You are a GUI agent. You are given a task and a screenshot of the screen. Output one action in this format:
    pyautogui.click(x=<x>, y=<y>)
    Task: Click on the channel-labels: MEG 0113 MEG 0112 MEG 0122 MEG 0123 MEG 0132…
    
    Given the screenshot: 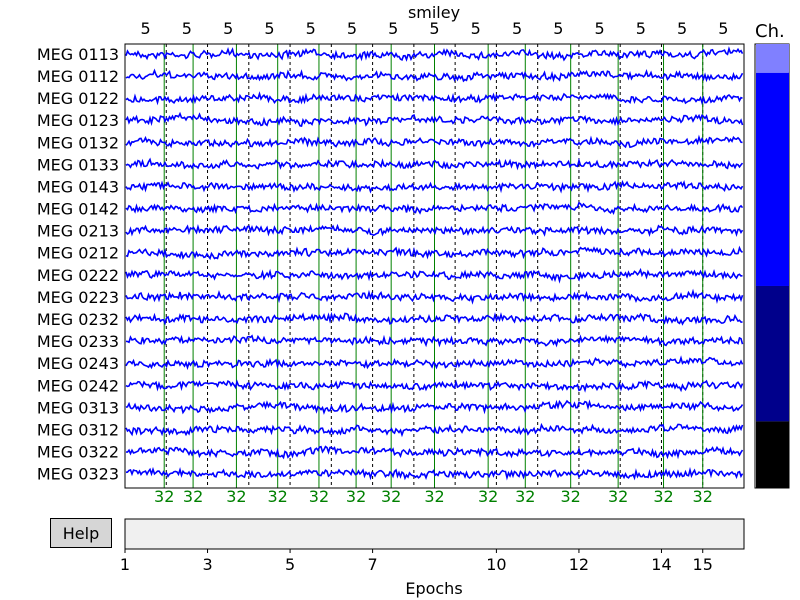 What is the action you would take?
    pyautogui.click(x=78, y=264)
    